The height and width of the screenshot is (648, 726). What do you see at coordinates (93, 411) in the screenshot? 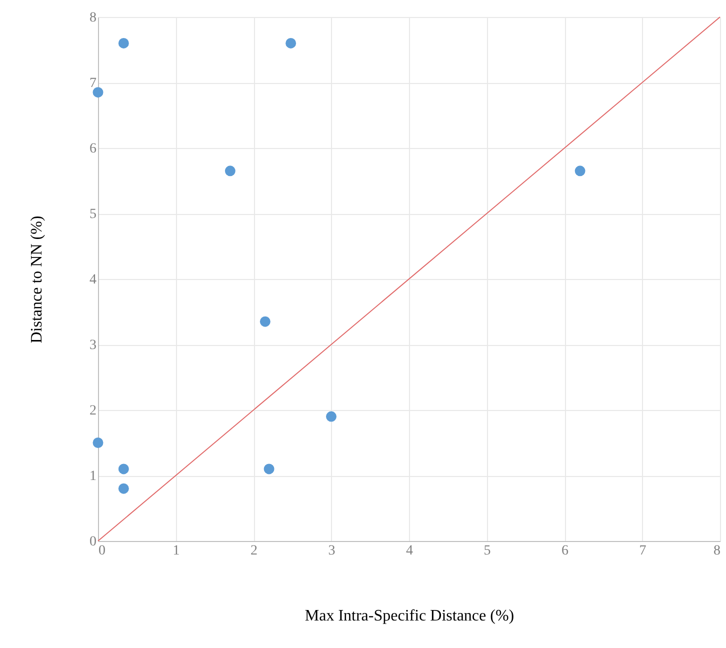
I see `y-tick-label: 2` at bounding box center [93, 411].